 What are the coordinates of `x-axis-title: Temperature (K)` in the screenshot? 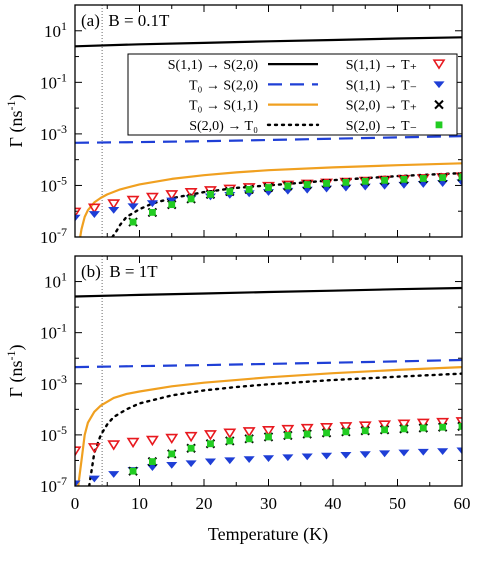 It's located at (268, 534).